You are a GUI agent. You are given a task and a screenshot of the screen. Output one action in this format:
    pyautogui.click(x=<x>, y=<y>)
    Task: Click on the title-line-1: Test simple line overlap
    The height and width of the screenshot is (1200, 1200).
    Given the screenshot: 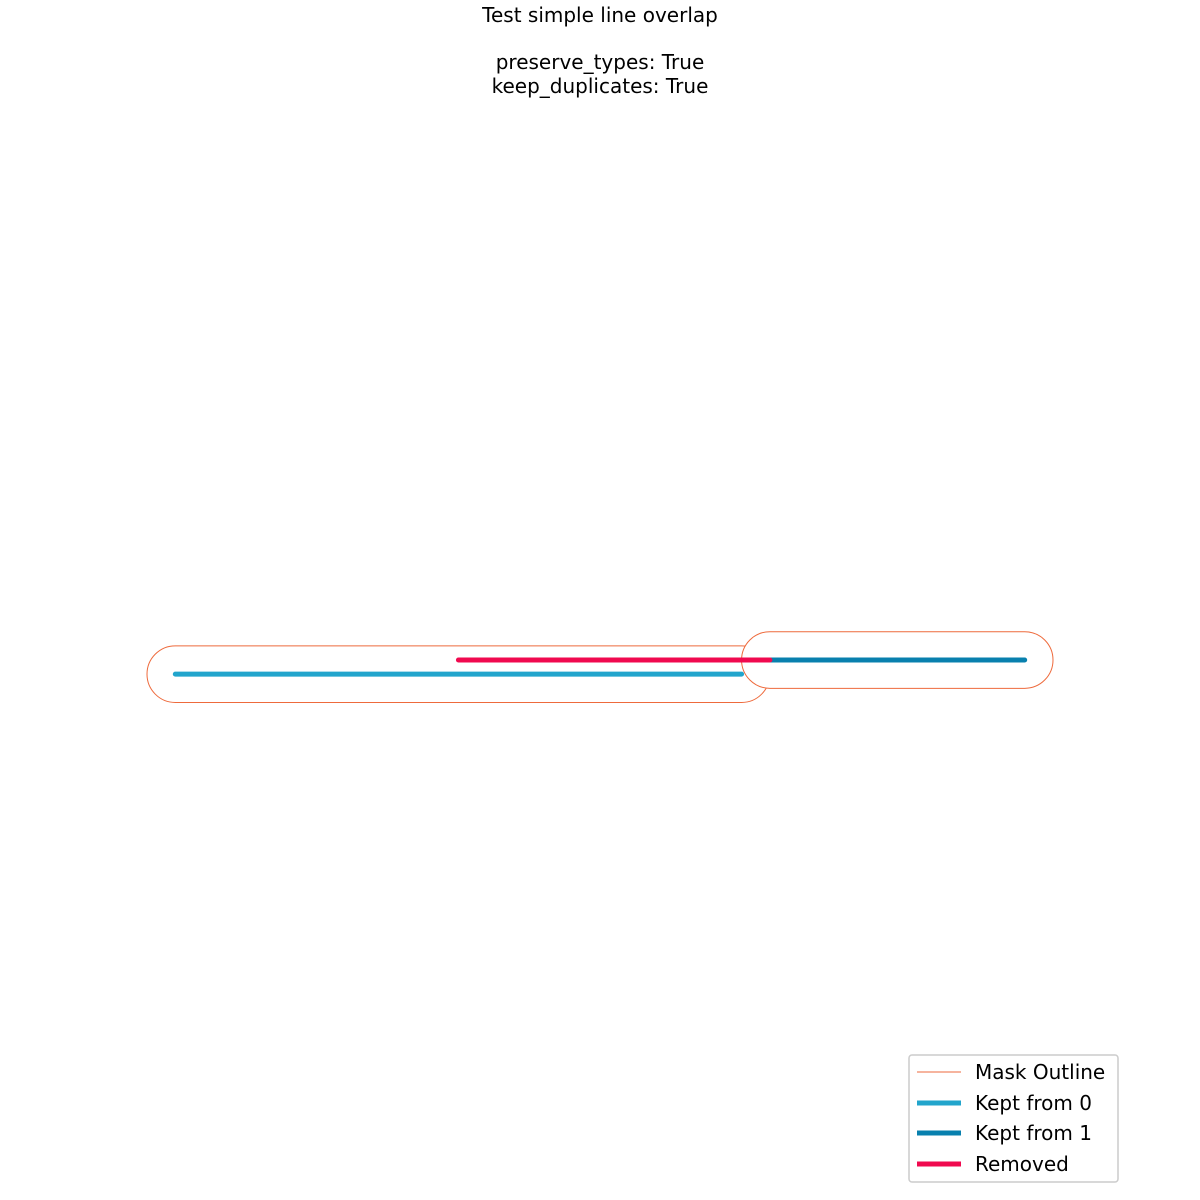 What is the action you would take?
    pyautogui.click(x=599, y=15)
    